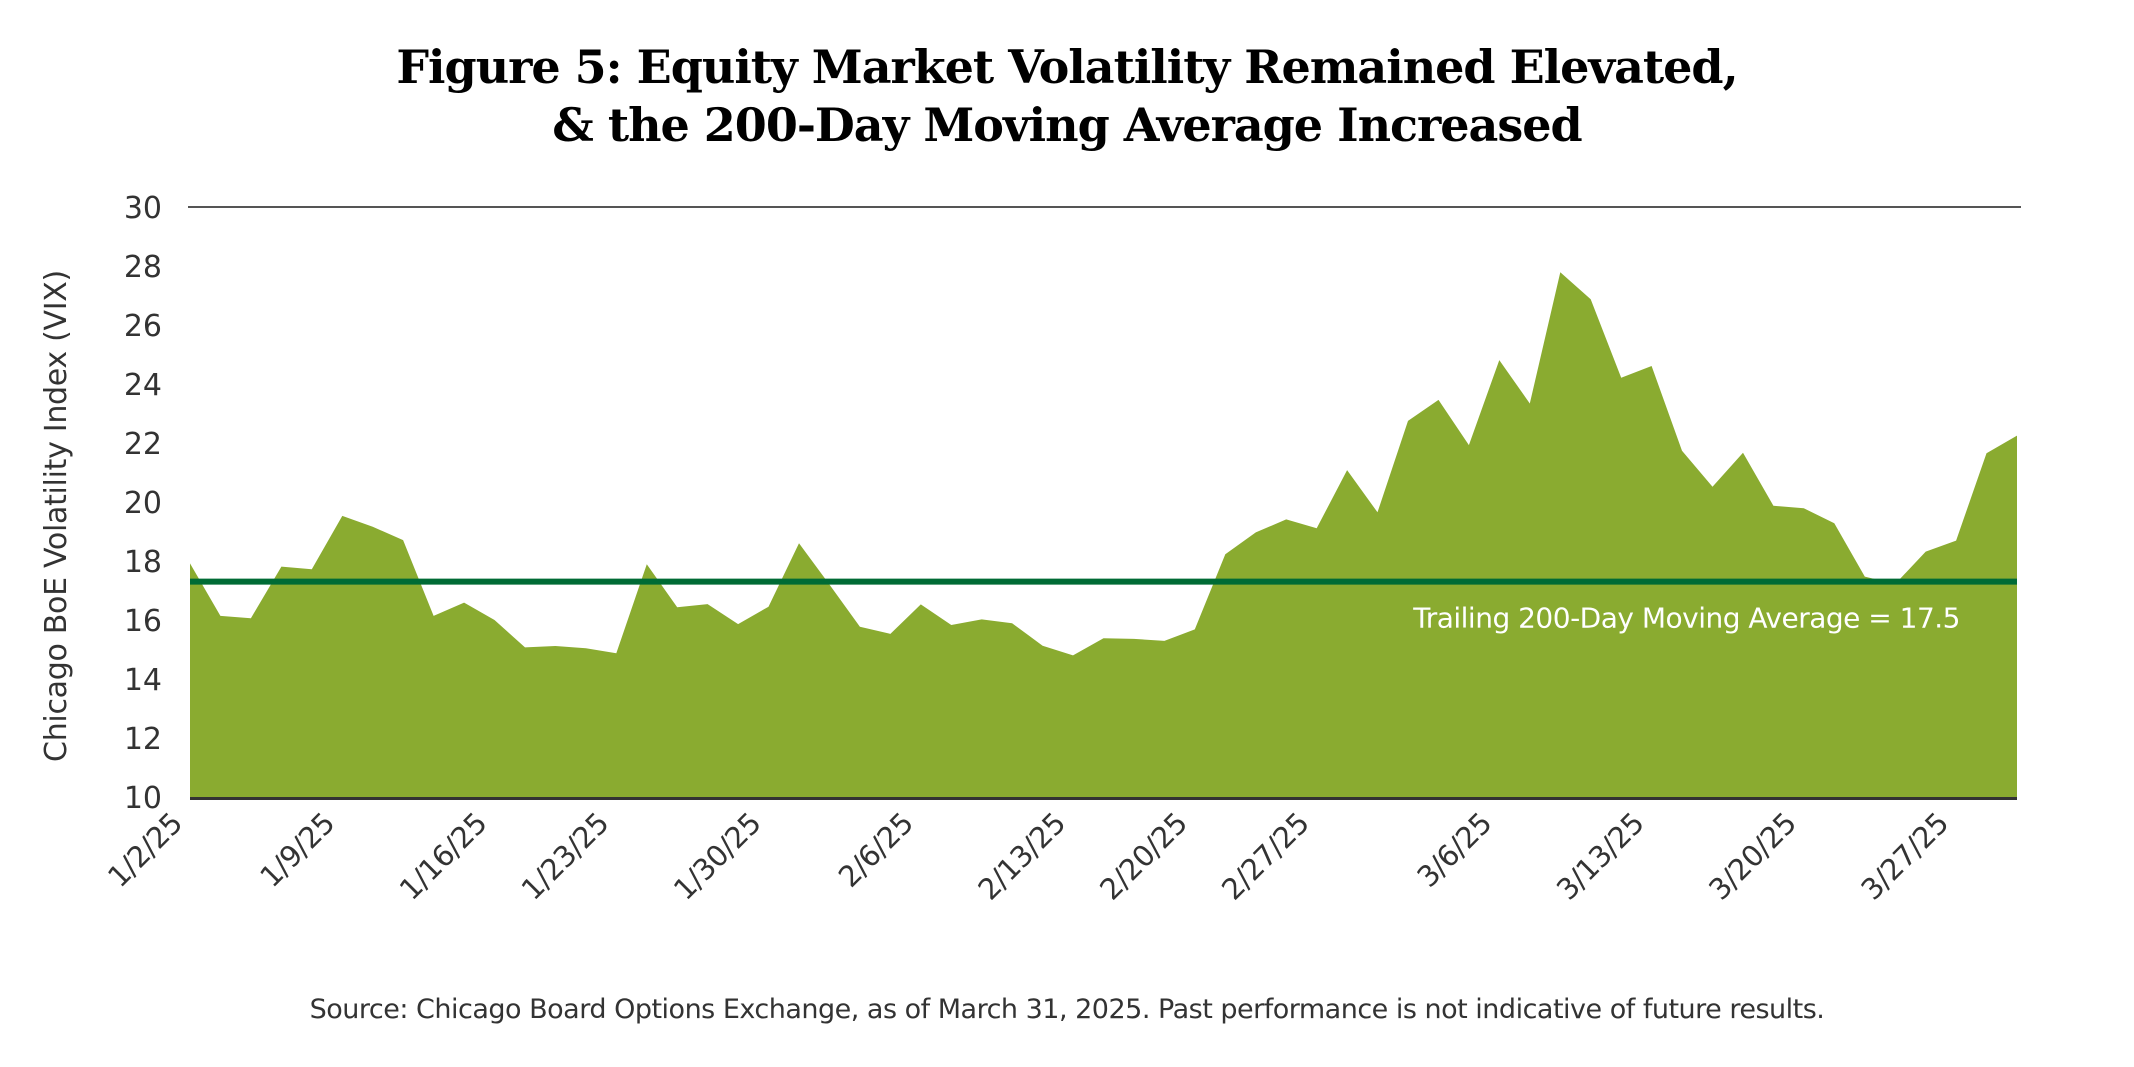 Image resolution: width=2134 pixels, height=1067 pixels. Describe the element at coordinates (143, 267) in the screenshot. I see `y-tick-label: 28` at that location.